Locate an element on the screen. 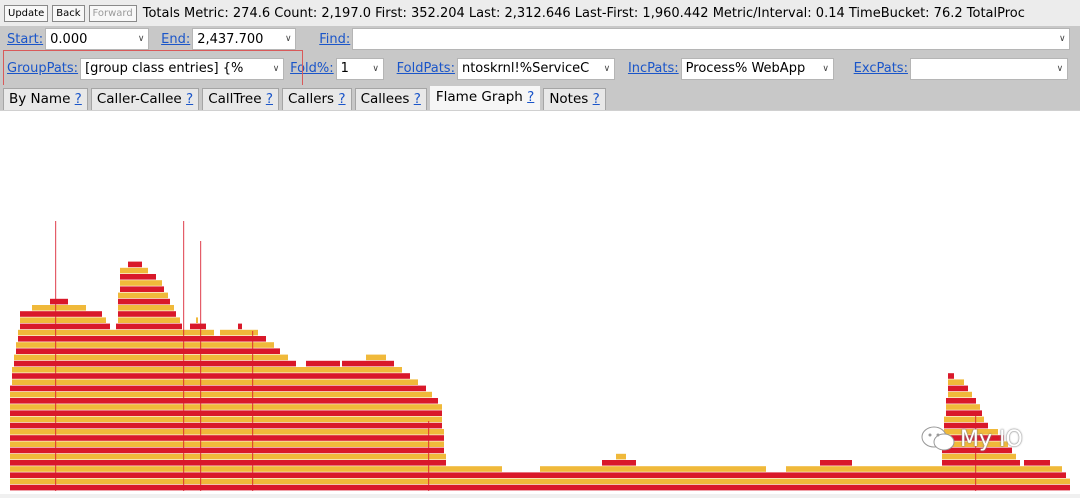  end-combo: 2,437.700 ∨ is located at coordinates (244, 39).